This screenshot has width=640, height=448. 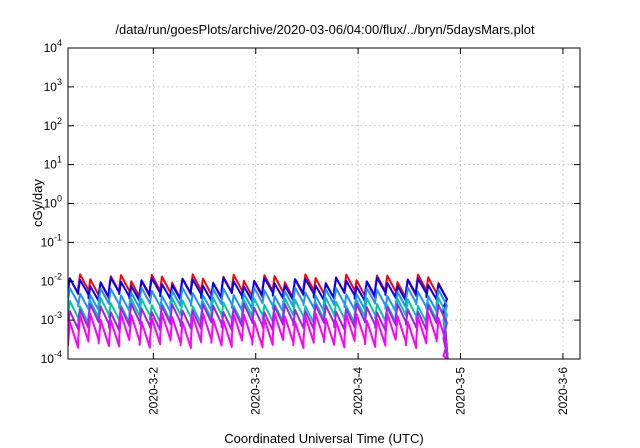 What do you see at coordinates (53, 46) in the screenshot?
I see `y-tick-label: 10⁴` at bounding box center [53, 46].